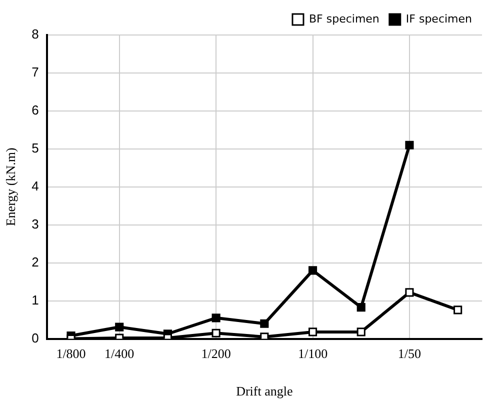 The height and width of the screenshot is (404, 498). Describe the element at coordinates (35, 262) in the screenshot. I see `y-tick-label: 2` at that location.